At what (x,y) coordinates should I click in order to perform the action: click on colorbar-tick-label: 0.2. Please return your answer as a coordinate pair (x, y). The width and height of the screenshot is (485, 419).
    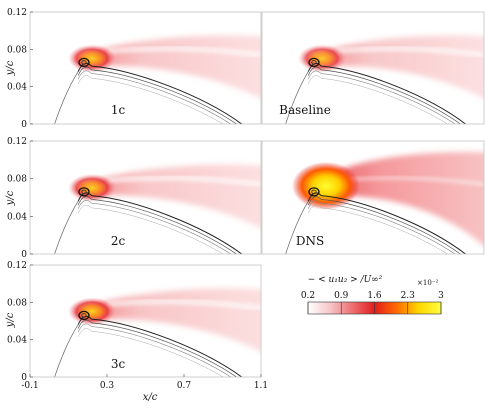
    Looking at the image, I should click on (308, 296).